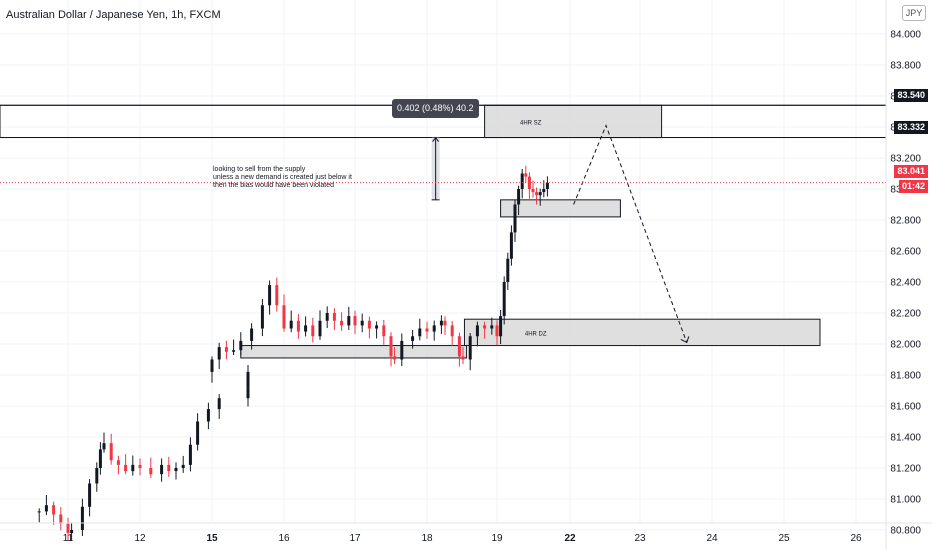  Describe the element at coordinates (905, 221) in the screenshot. I see `y-tick-label: 82.800` at that location.